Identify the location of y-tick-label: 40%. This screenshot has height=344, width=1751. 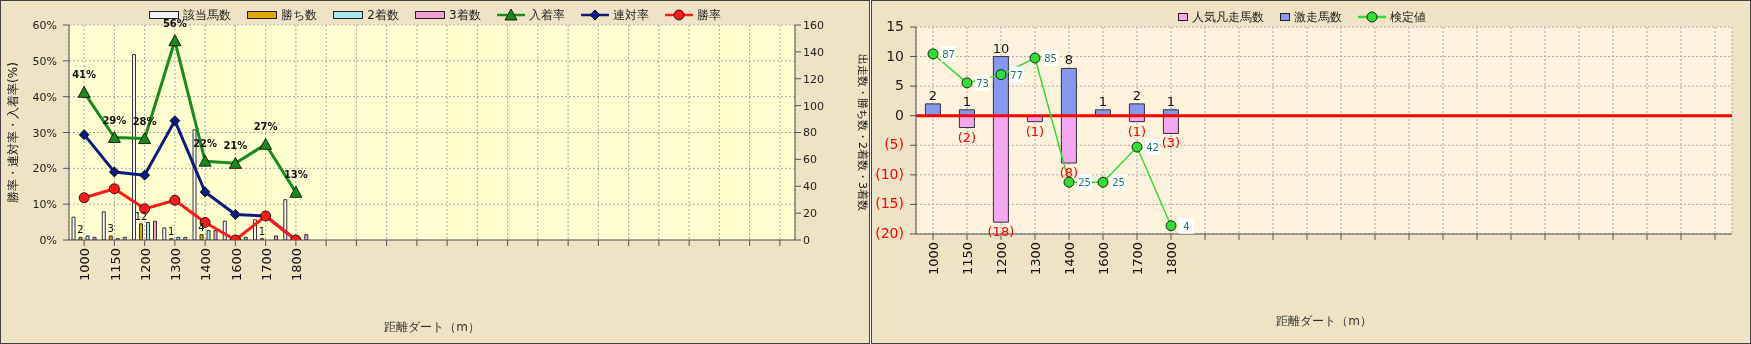
(44, 97).